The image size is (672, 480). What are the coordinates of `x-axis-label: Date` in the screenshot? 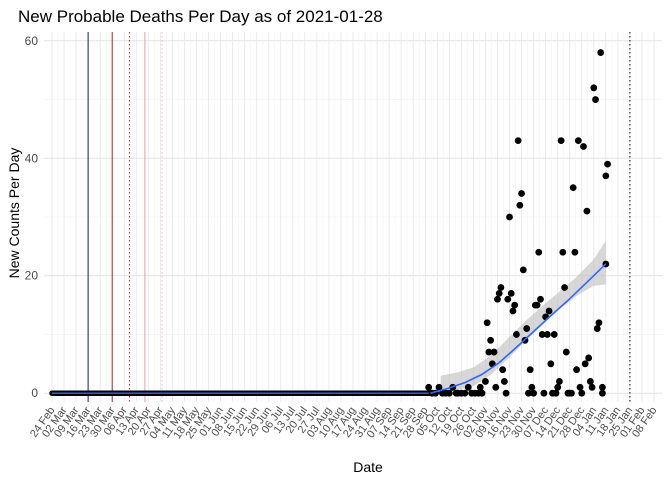 It's located at (368, 467).